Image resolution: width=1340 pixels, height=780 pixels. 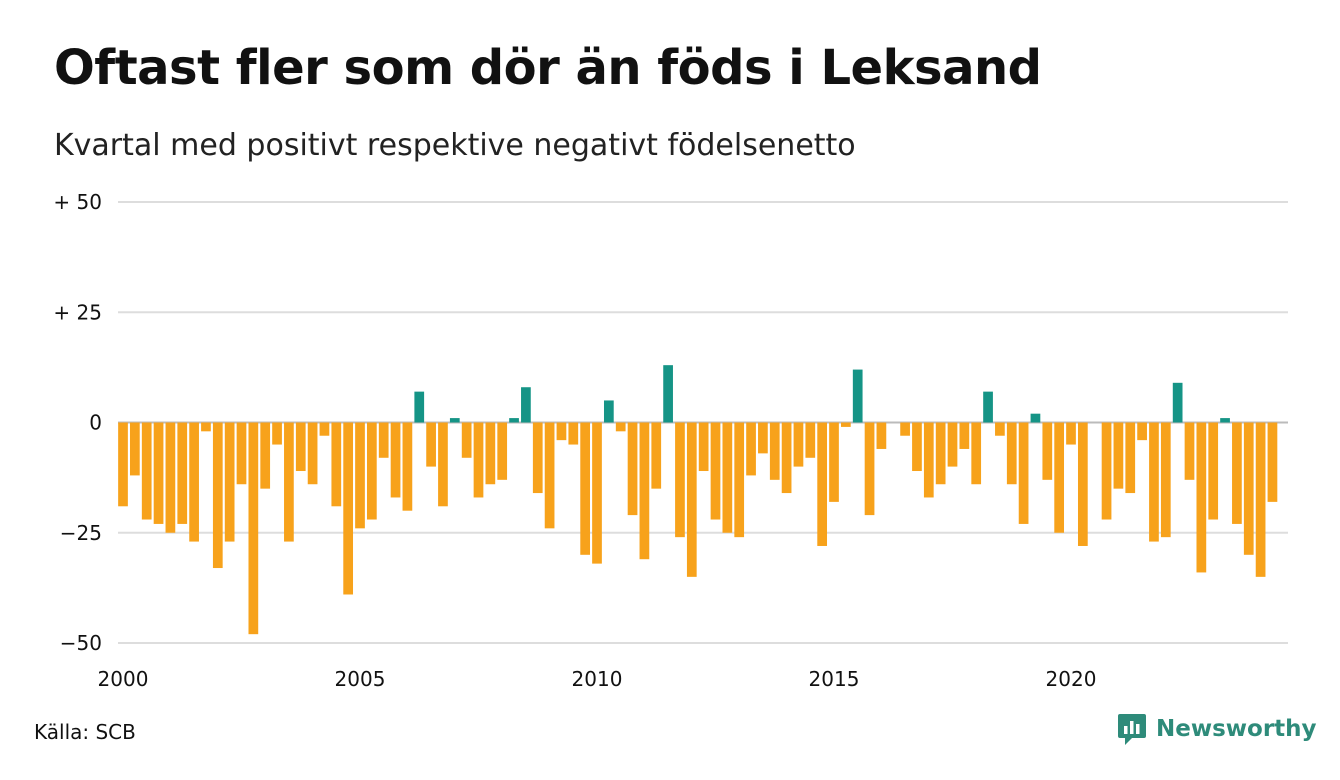 I want to click on y-tick-label: −50, so click(x=81, y=643).